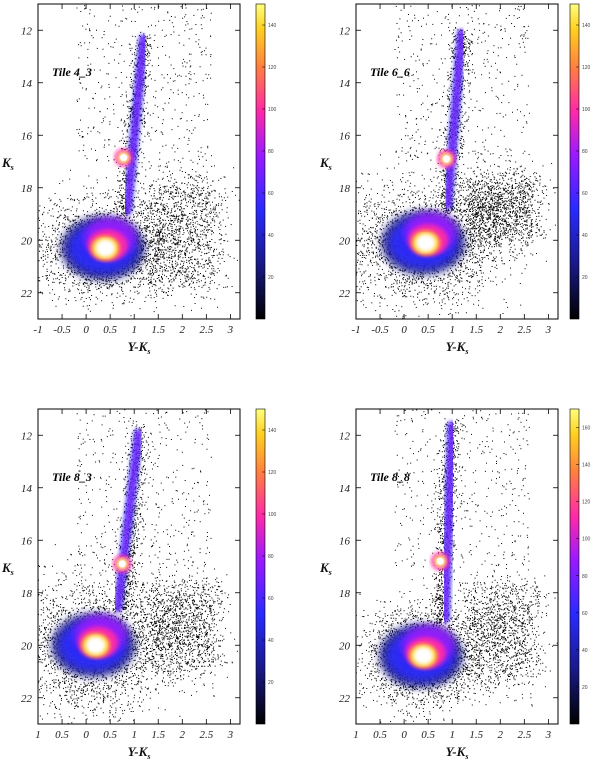  Describe the element at coordinates (390, 72) in the screenshot. I see `tile-label: Tile 6_6` at that location.